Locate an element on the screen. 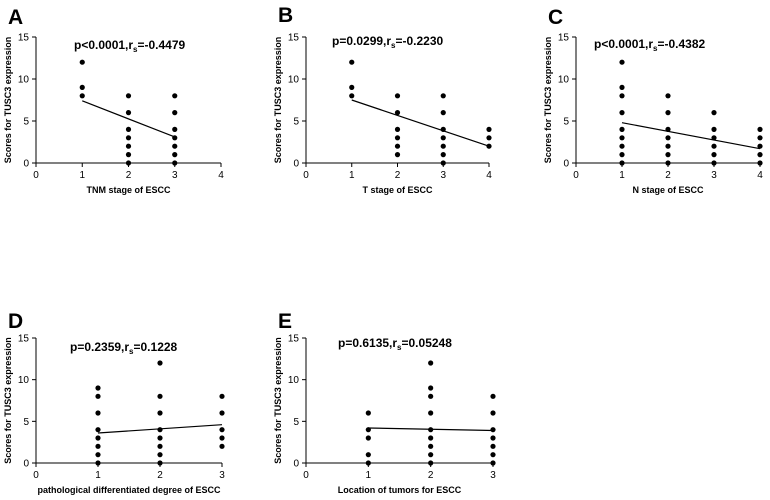 The height and width of the screenshot is (500, 770). stat-p: p=0.2359,r is located at coordinates (99, 347).